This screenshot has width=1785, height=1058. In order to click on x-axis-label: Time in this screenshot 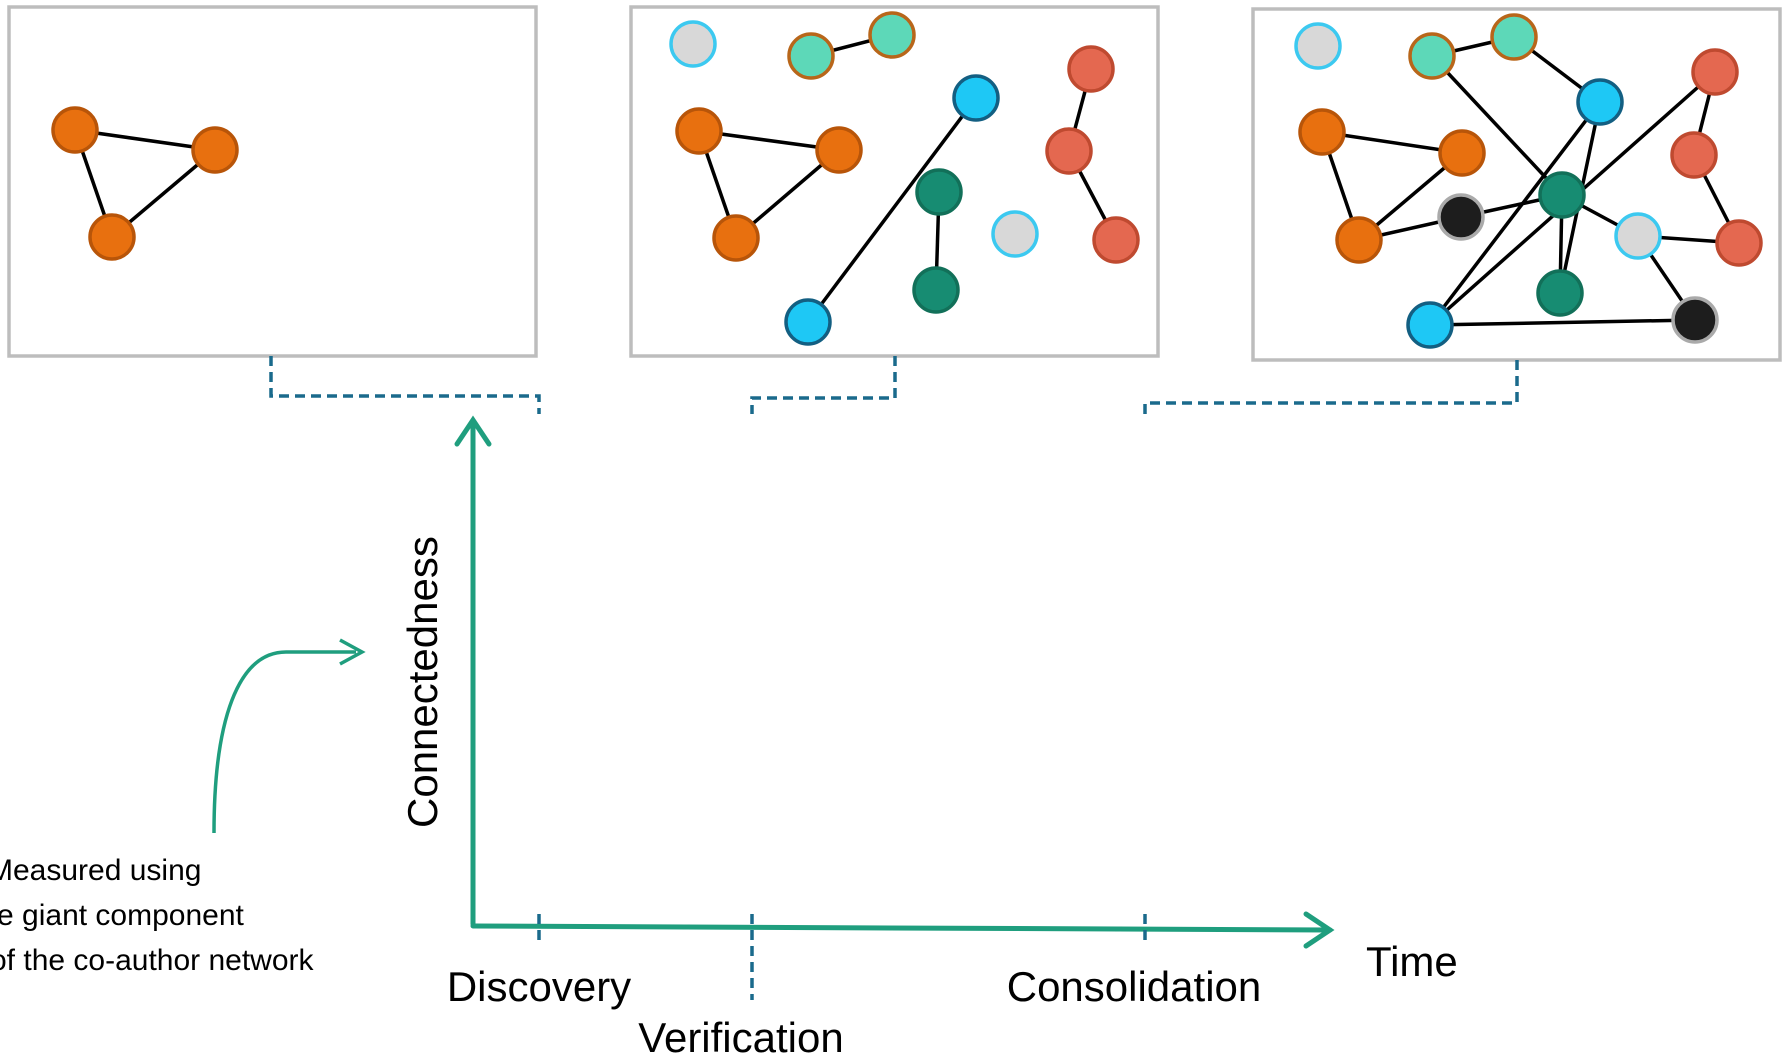, I will do `click(1412, 961)`.